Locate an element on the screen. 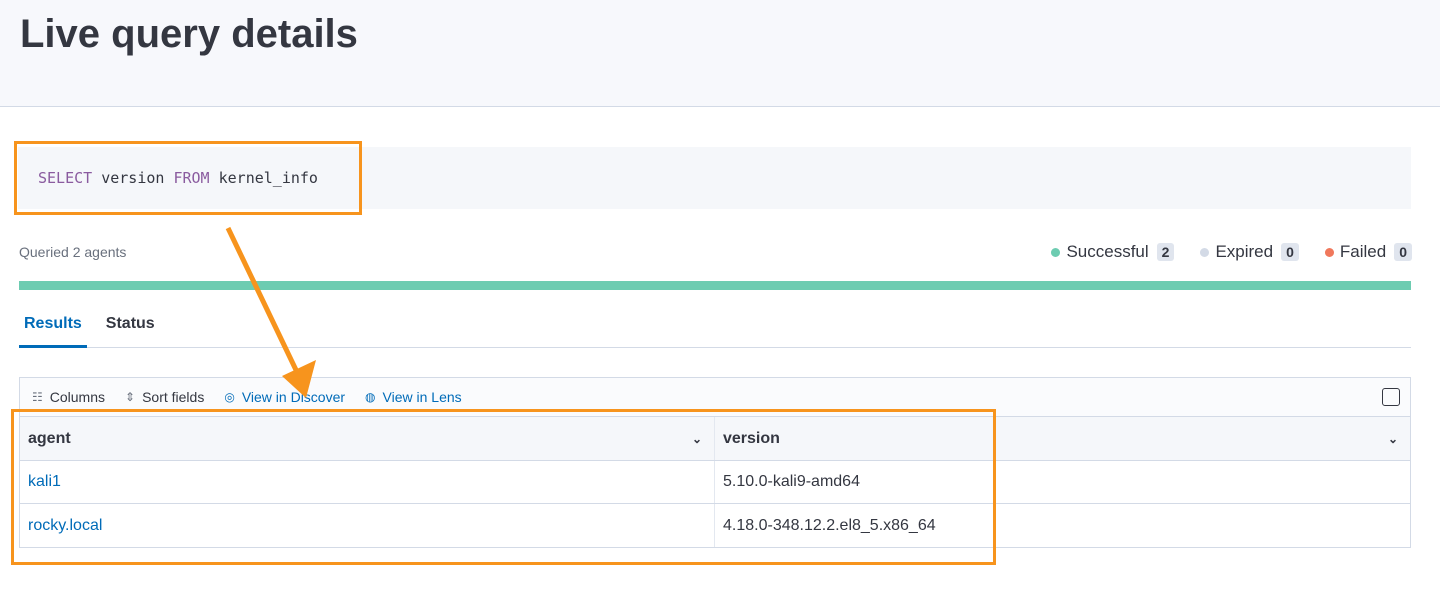 The width and height of the screenshot is (1440, 591). columns-icon: ☷ is located at coordinates (37, 397).